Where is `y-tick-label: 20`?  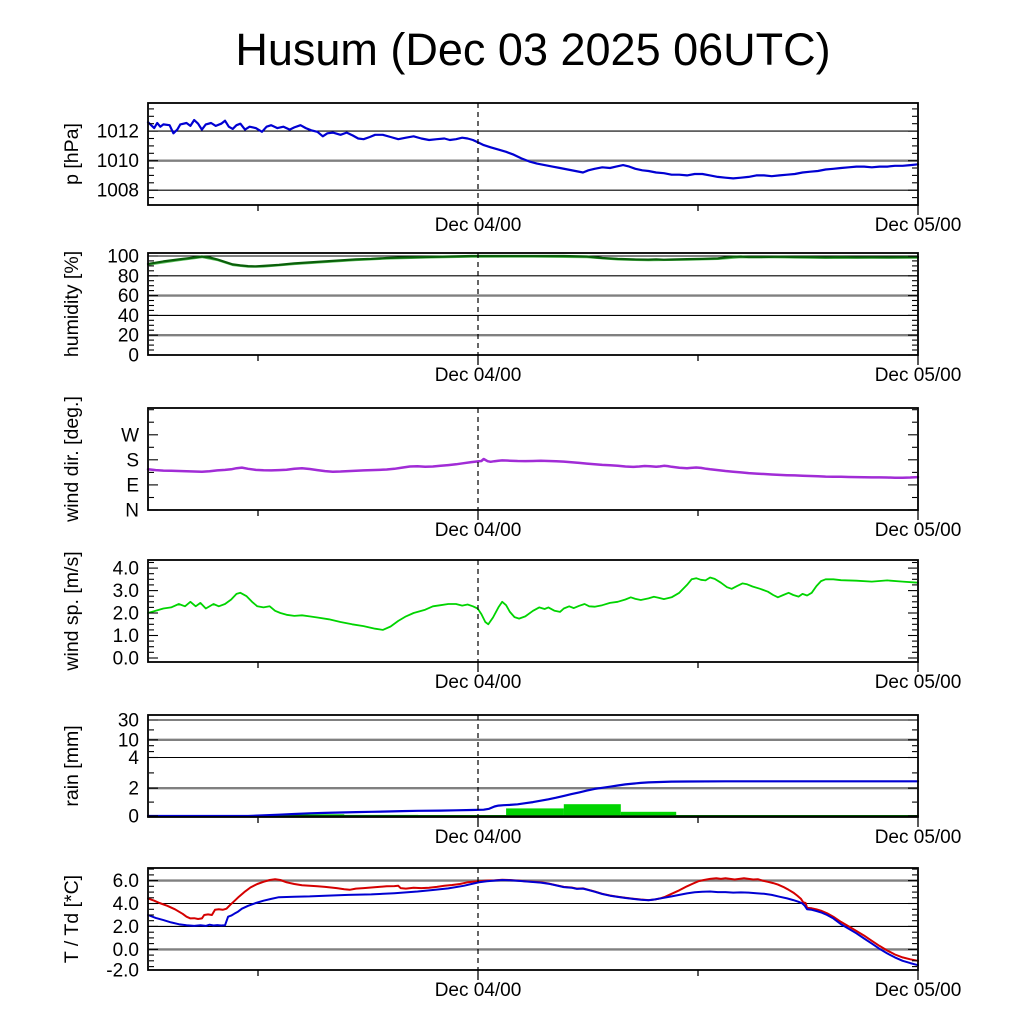
y-tick-label: 20 is located at coordinates (128, 336).